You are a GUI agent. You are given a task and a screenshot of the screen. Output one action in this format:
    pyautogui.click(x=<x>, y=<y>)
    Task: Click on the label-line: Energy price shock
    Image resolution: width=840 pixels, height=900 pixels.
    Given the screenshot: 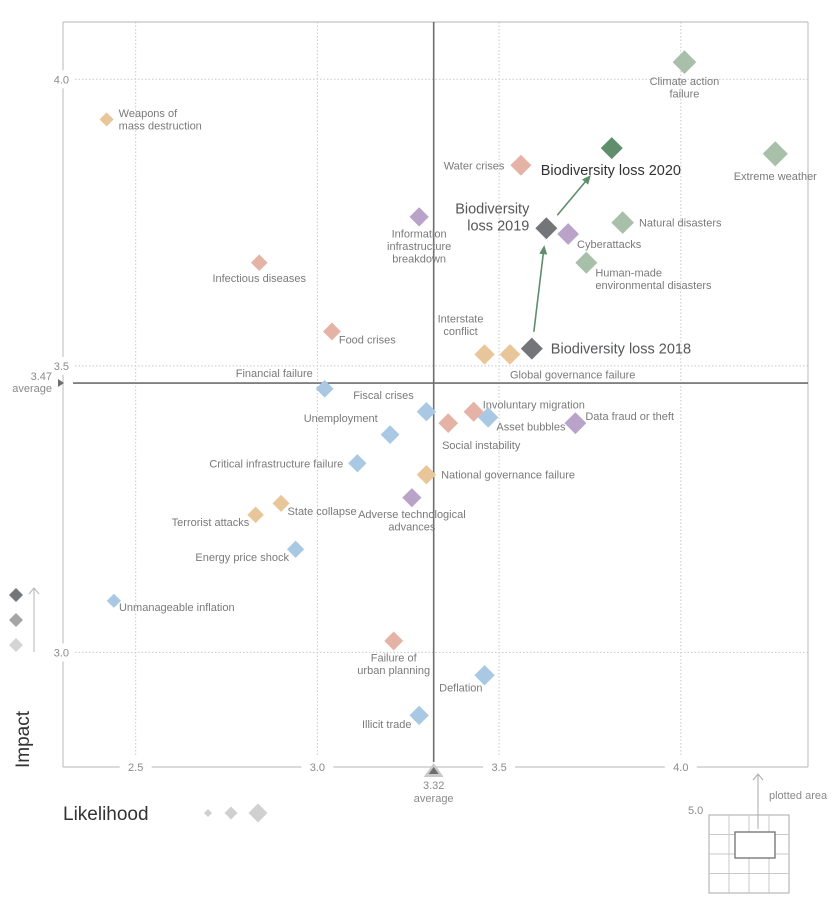 What is the action you would take?
    pyautogui.click(x=242, y=558)
    